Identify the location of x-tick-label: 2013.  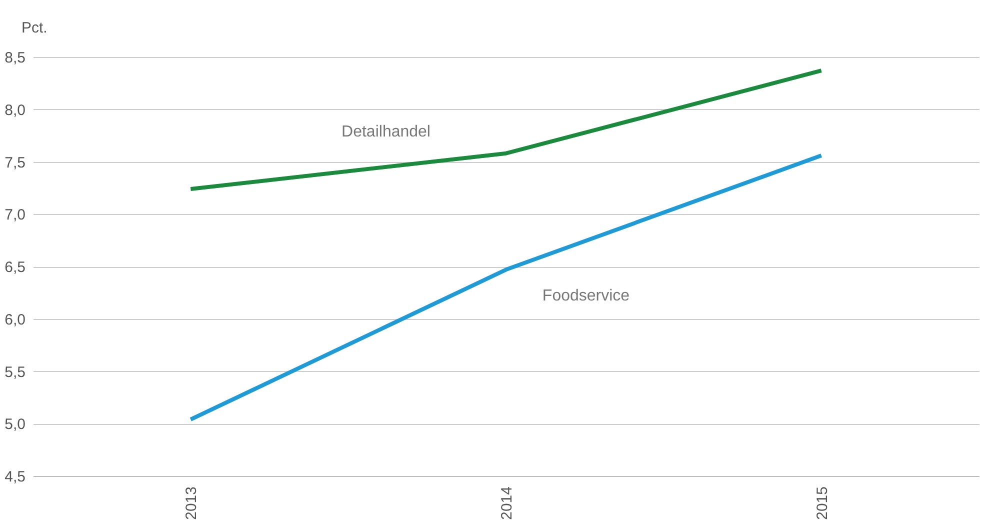
(191, 503).